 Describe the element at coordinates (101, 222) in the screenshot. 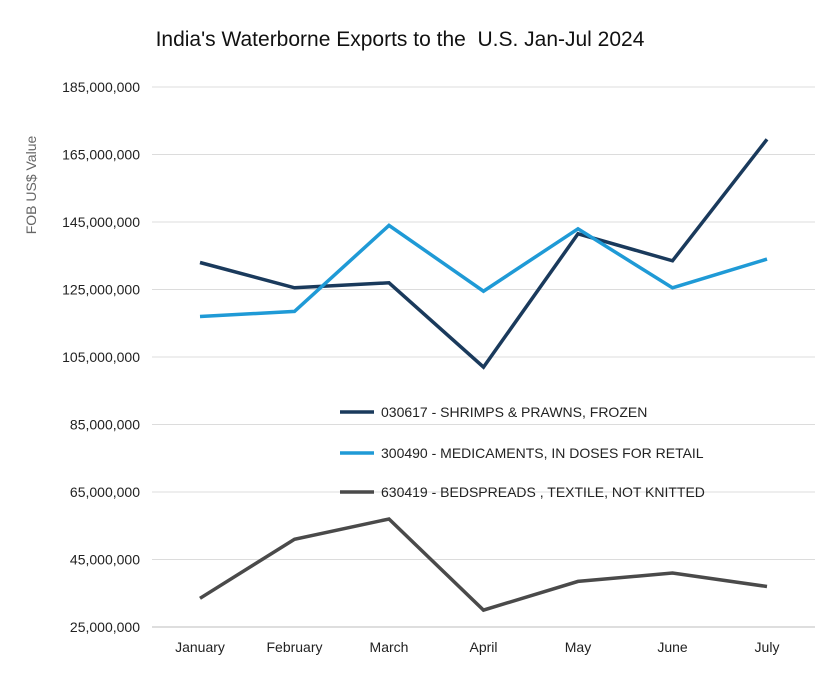

I see `y-tick-label: 145,000,000` at that location.